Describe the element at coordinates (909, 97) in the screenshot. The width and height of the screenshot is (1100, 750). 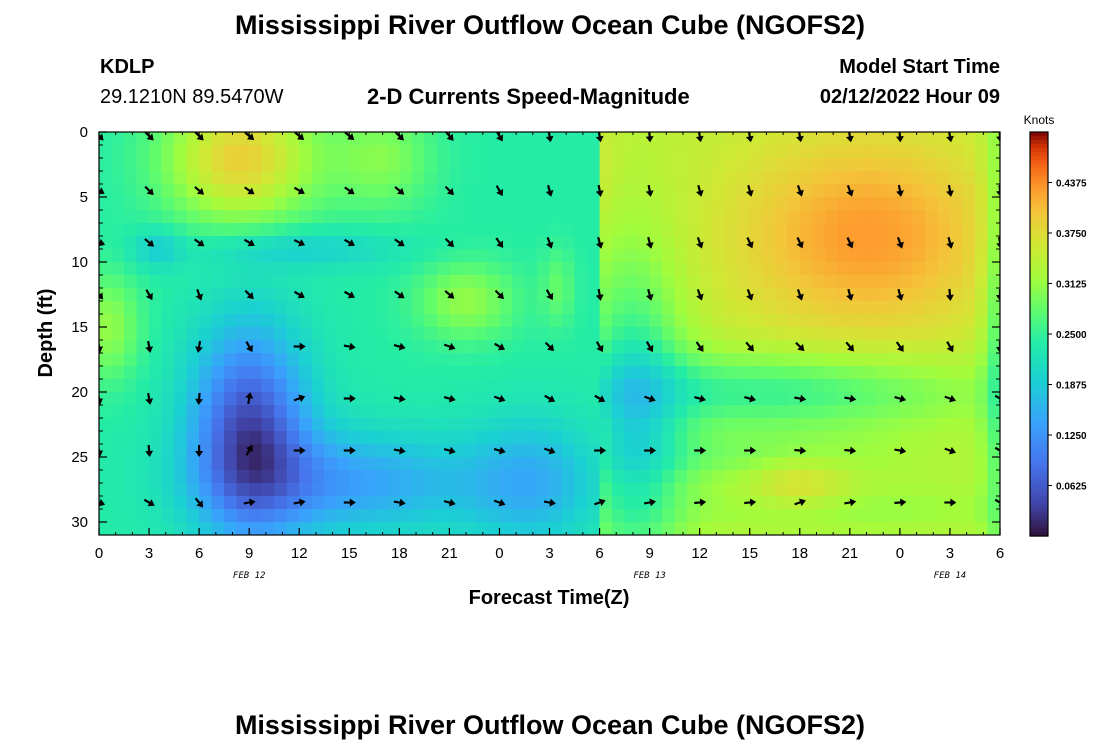
I see `model-start-value: 02/12/2022 Hour 09` at that location.